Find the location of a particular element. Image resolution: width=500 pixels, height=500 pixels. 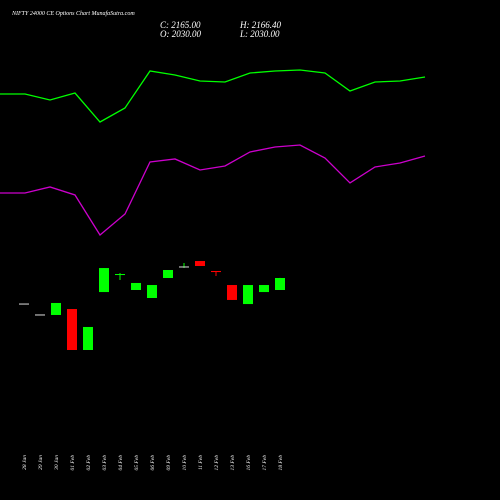

x-tick-label: 10 Feb is located at coordinates (185, 463).